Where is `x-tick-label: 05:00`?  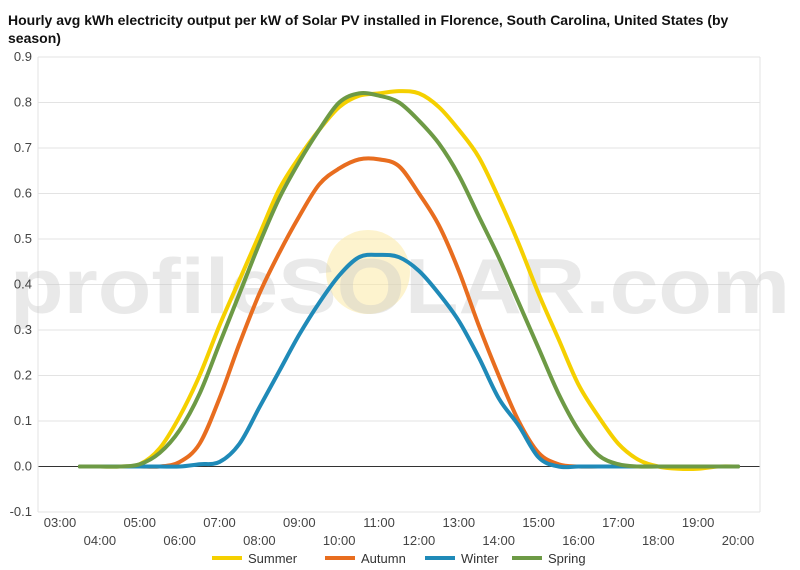 x-tick-label: 05:00 is located at coordinates (139, 522).